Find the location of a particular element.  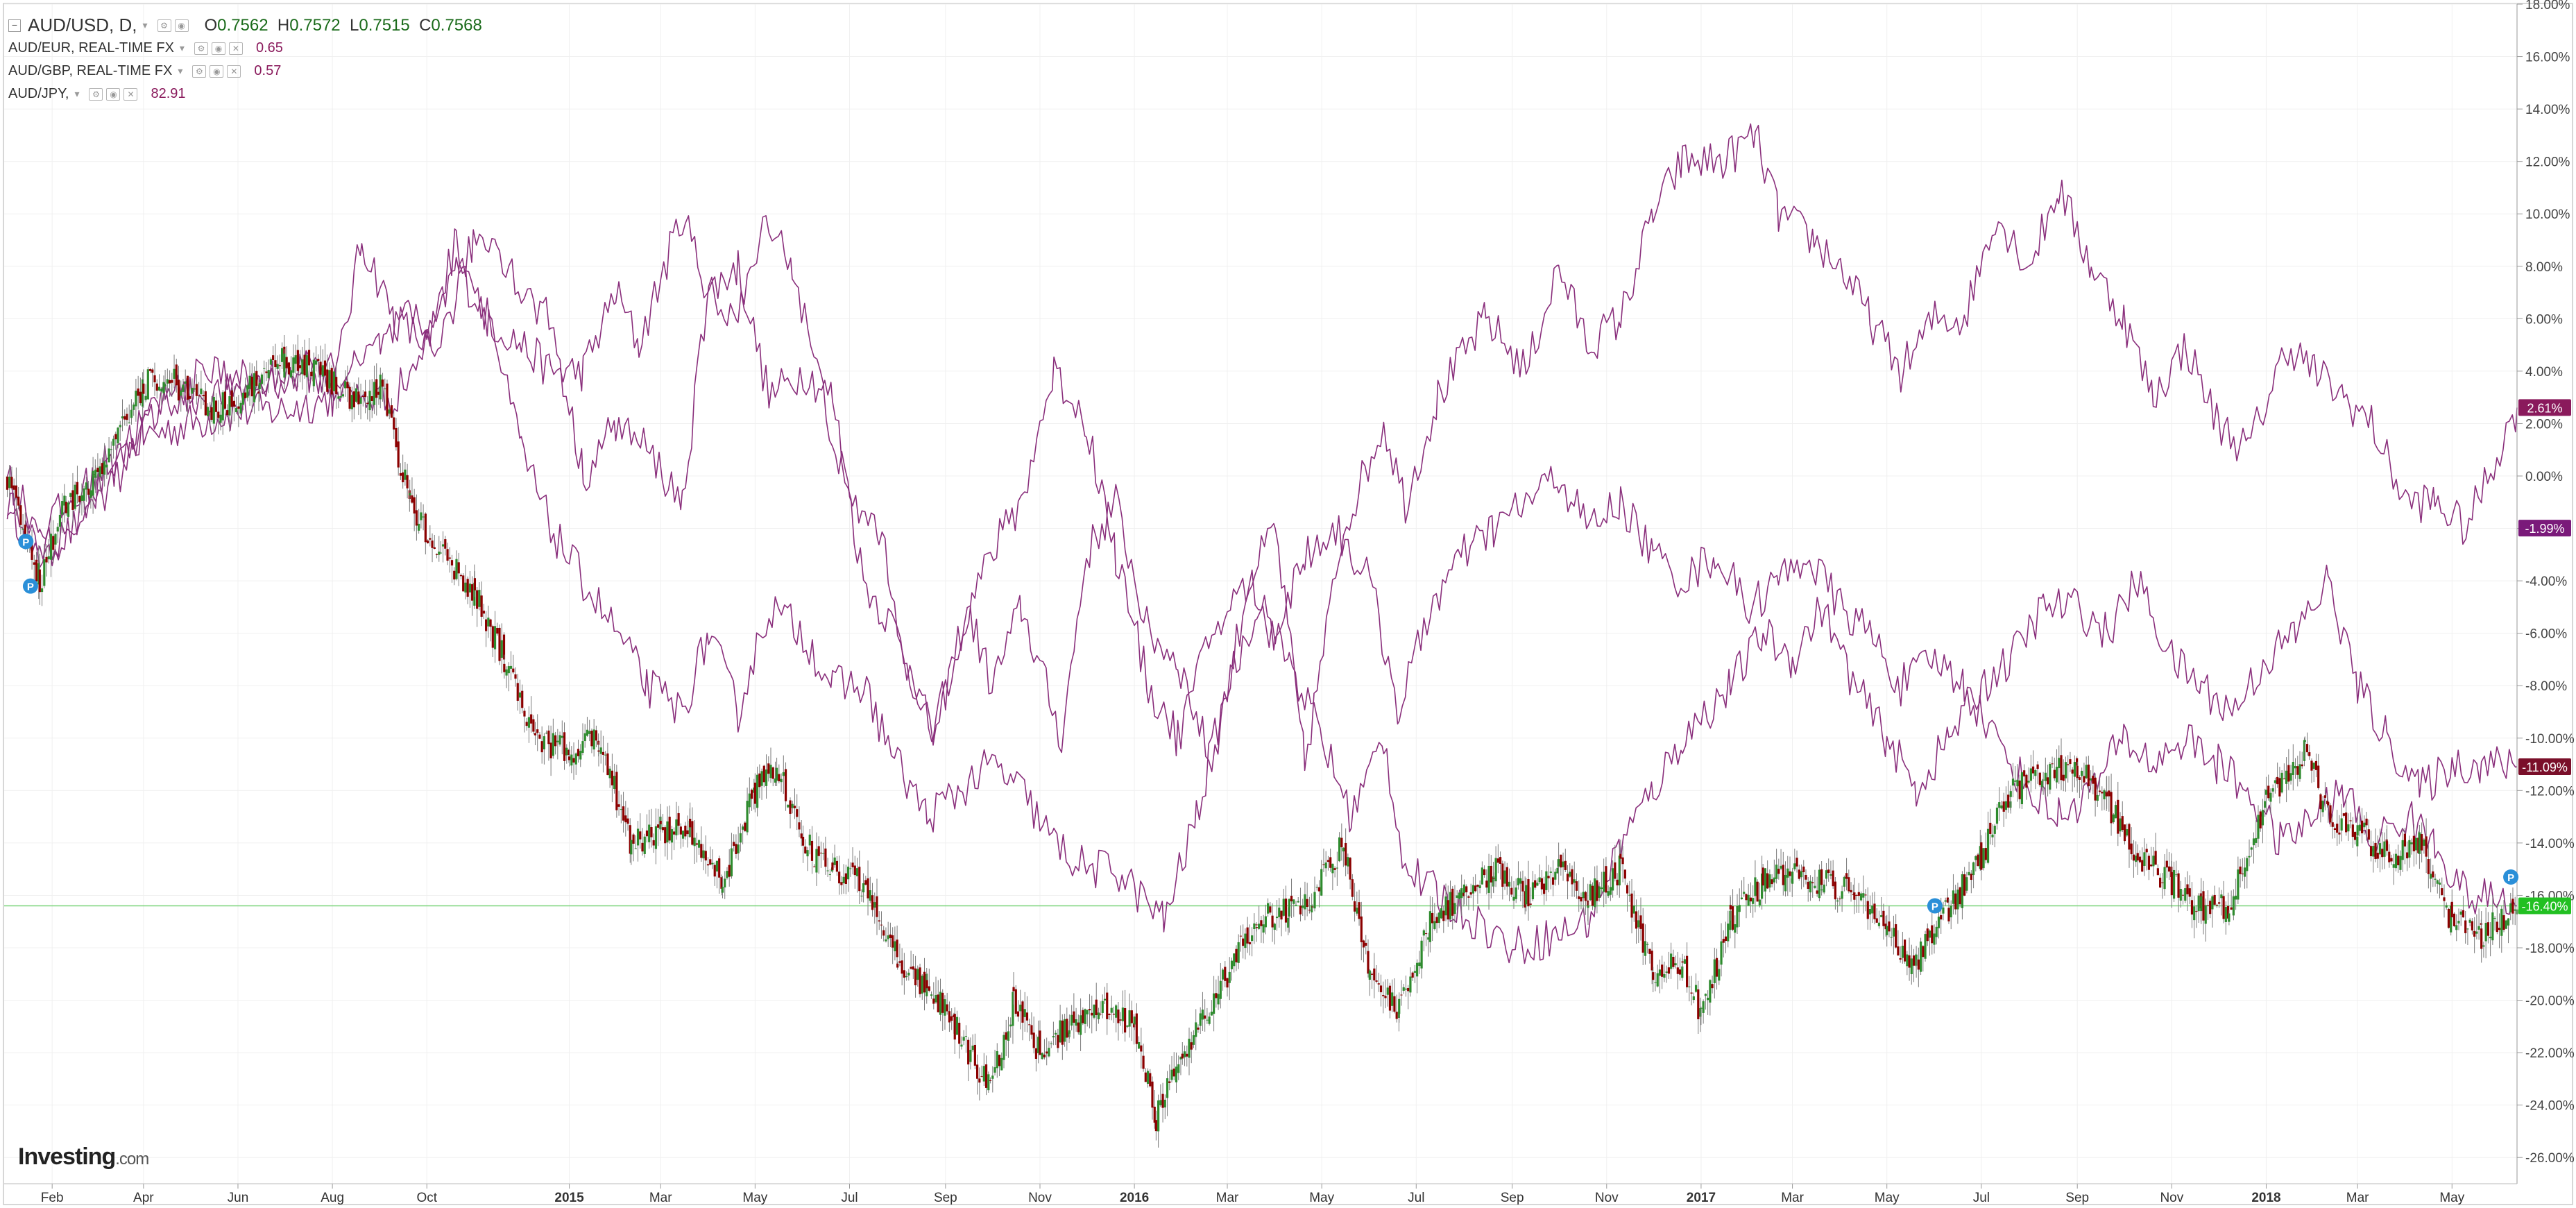

p-marker-icon: P is located at coordinates (2511, 877).